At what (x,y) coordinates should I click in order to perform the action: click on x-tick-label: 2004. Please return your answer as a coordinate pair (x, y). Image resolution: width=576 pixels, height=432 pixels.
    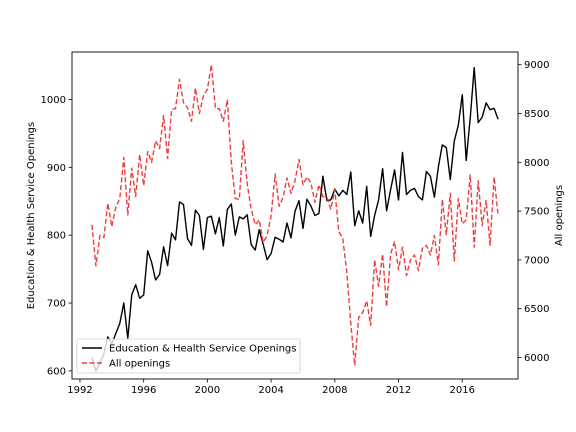
    Looking at the image, I should click on (270, 390).